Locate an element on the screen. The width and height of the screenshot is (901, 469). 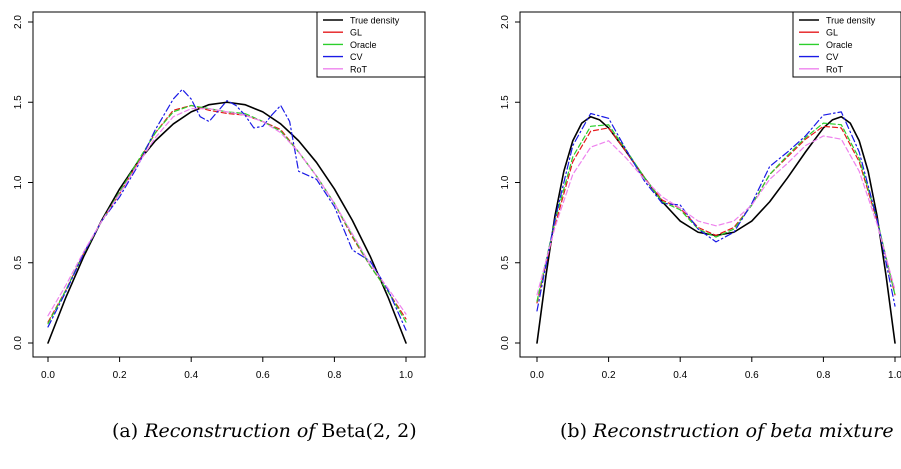
caption-b: (b) Reconstruction of beta mixture is located at coordinates (727, 431).